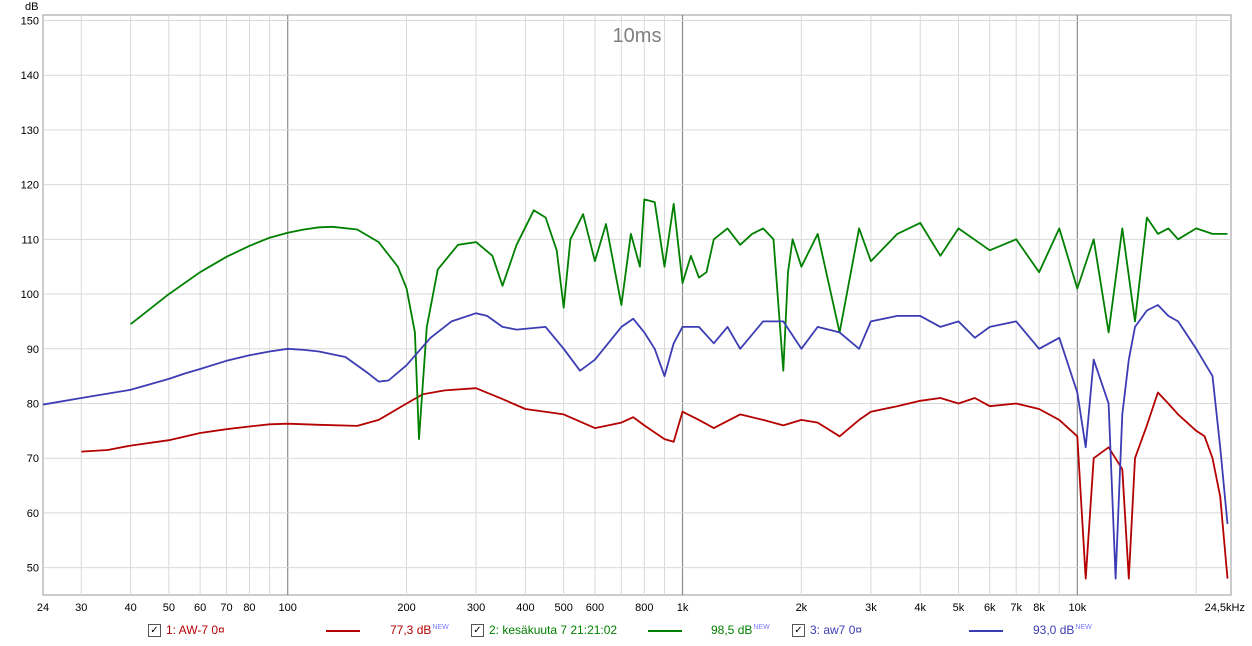  Describe the element at coordinates (836, 630) in the screenshot. I see `series-3-name: 3: aw7 0¤` at that location.